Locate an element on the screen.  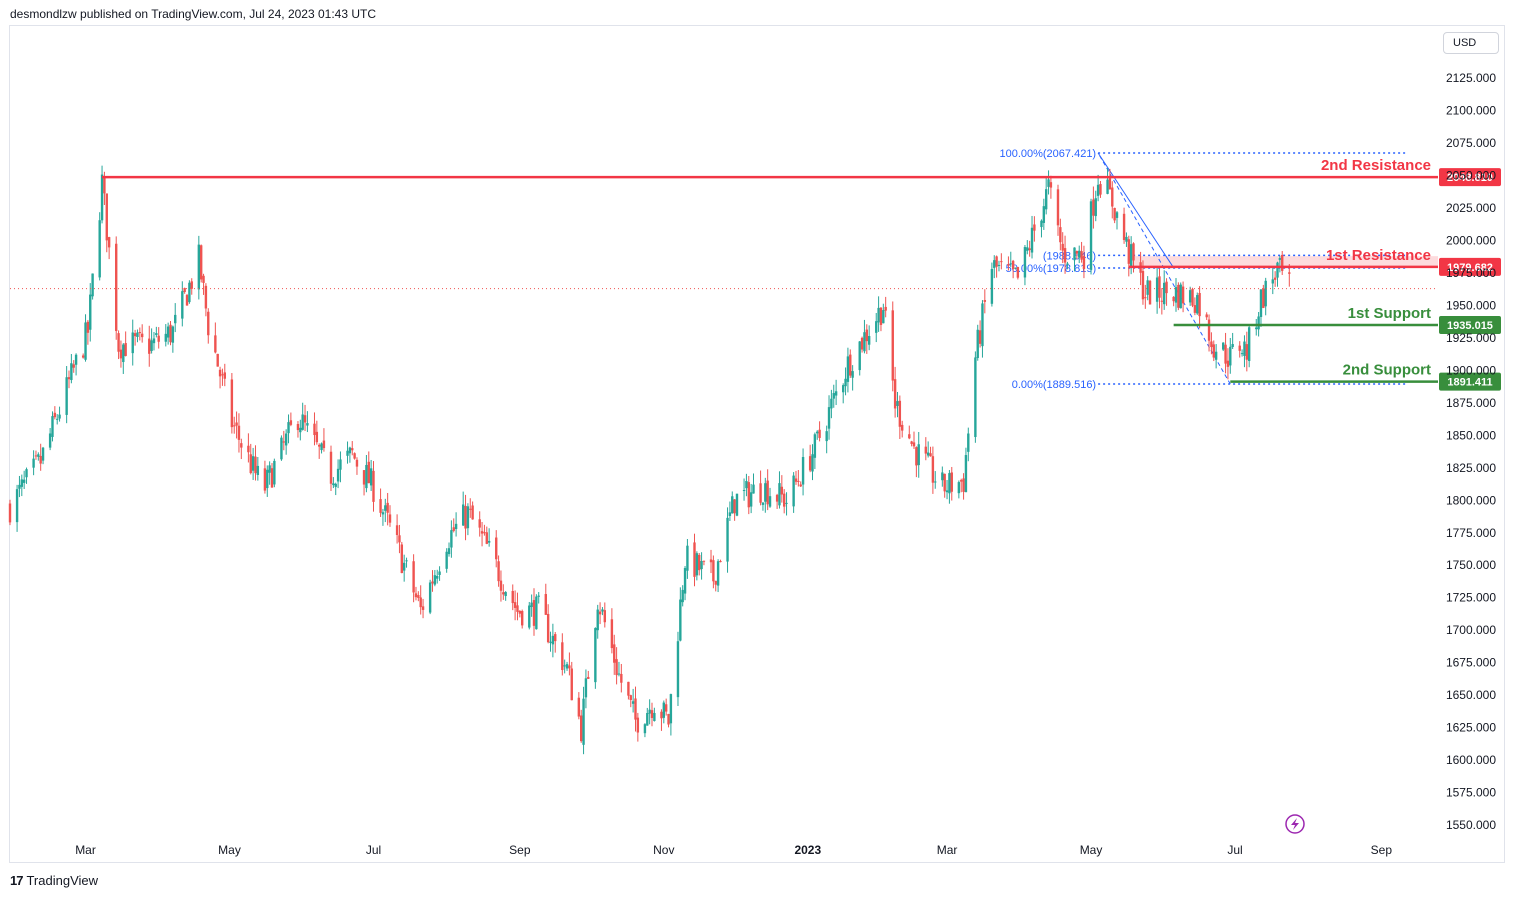
x-tick-label: Mar is located at coordinates (85, 850).